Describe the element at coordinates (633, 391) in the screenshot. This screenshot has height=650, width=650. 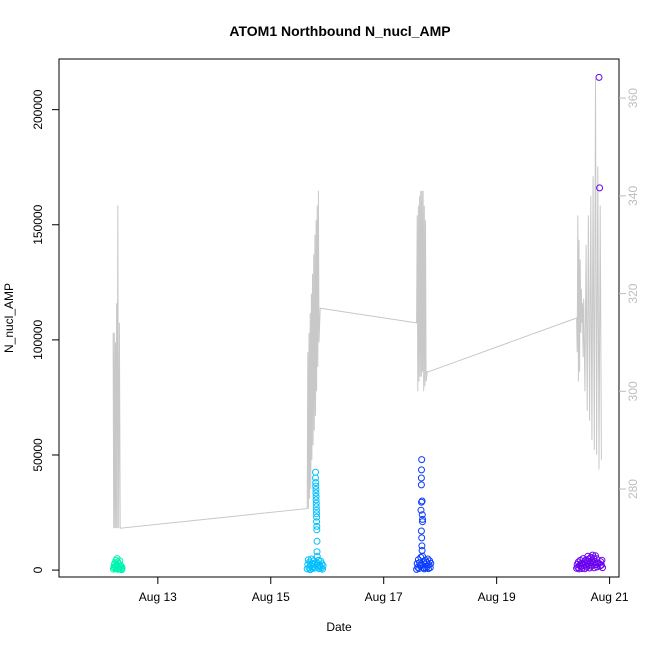
I see `right-y-tick-label: 300` at that location.